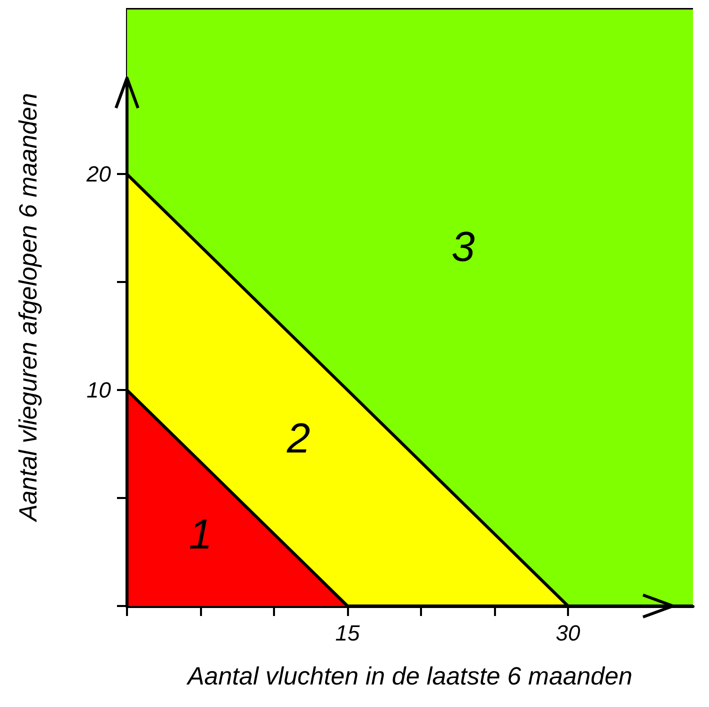 The image size is (709, 707). What do you see at coordinates (99, 390) in the screenshot?
I see `y-tick-label: 10` at bounding box center [99, 390].